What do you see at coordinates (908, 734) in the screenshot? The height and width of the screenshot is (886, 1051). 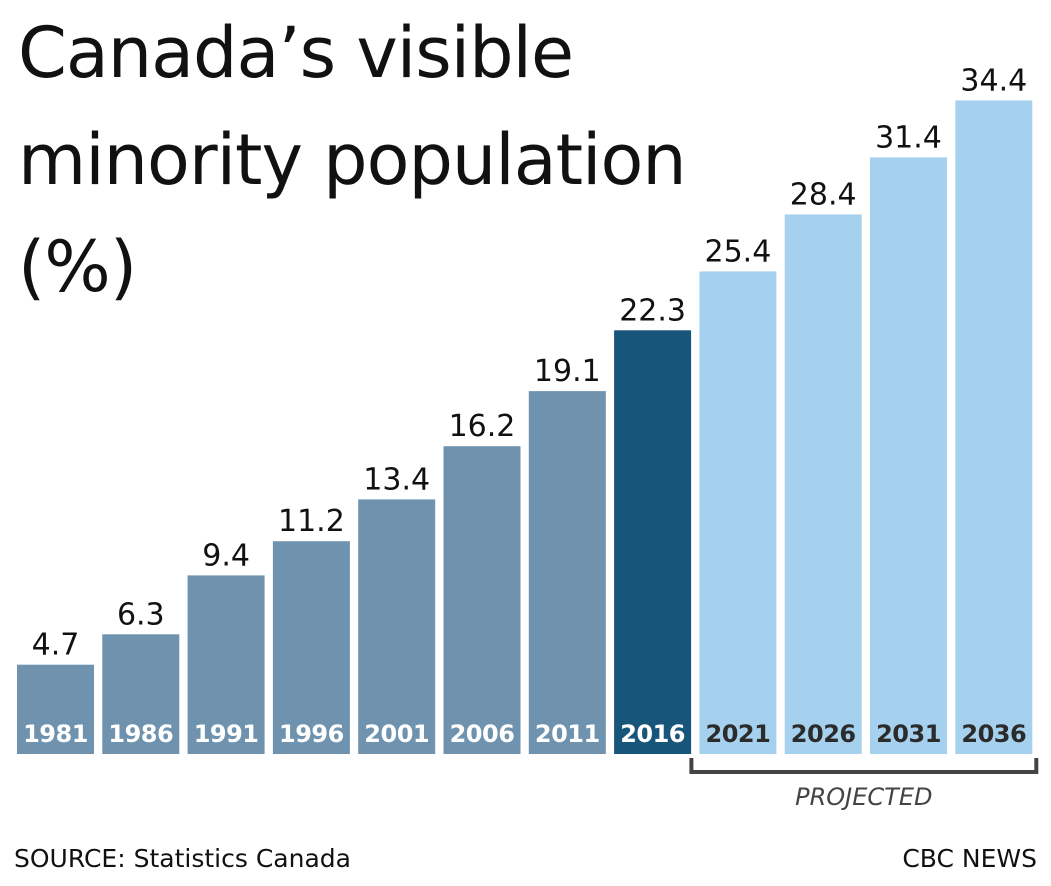 I see `category-label-2031: 2031` at bounding box center [908, 734].